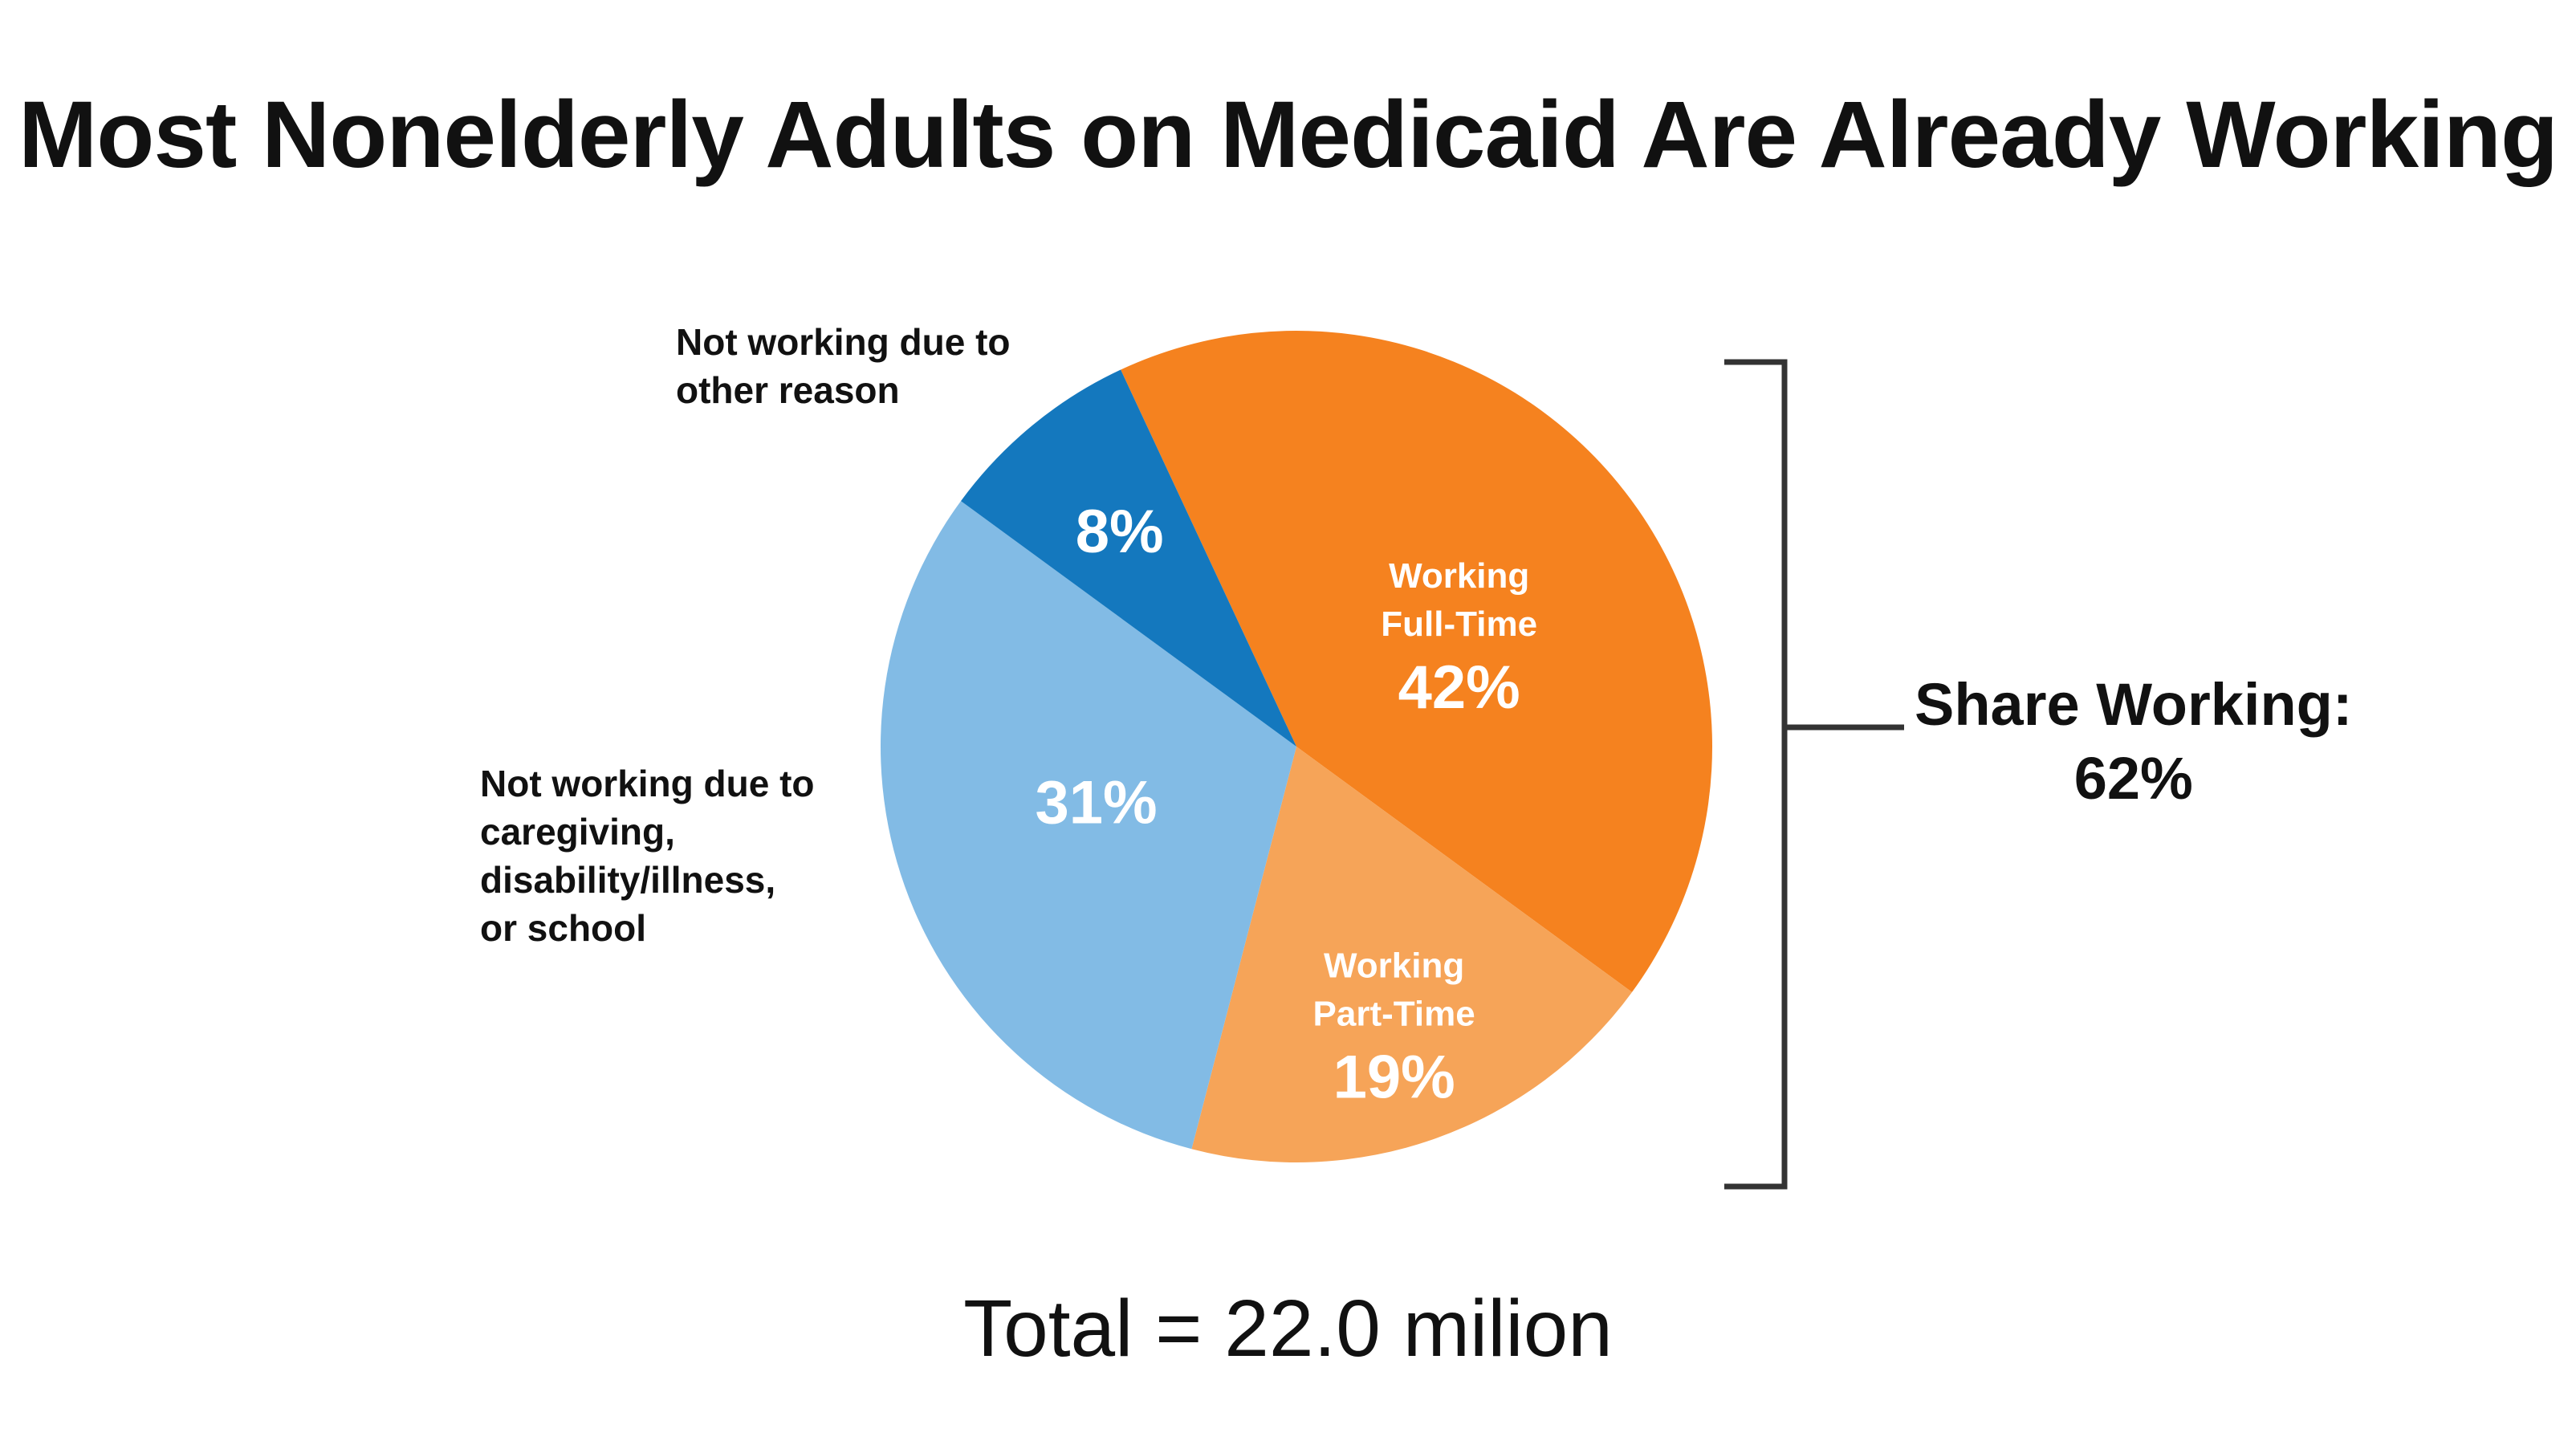  I want to click on pie-slice-not-working-due-to-caregiving-disability-illness-or-school, so click(1088, 825).